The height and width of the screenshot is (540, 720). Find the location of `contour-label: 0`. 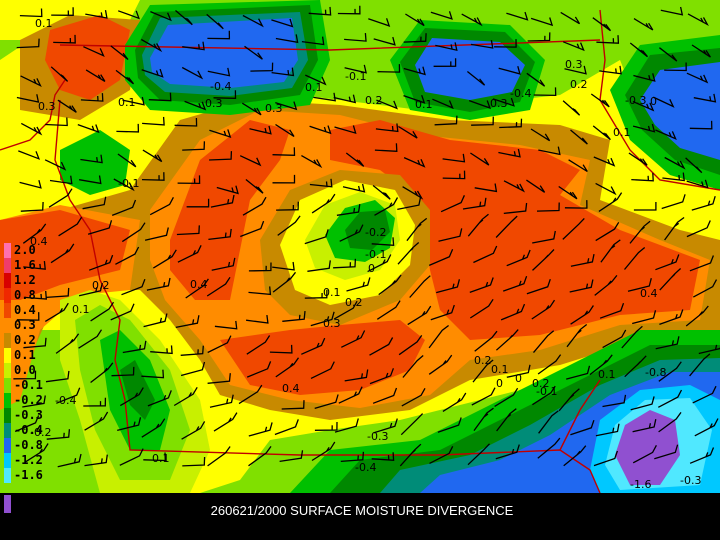

contour-label: 0 is located at coordinates (518, 378).